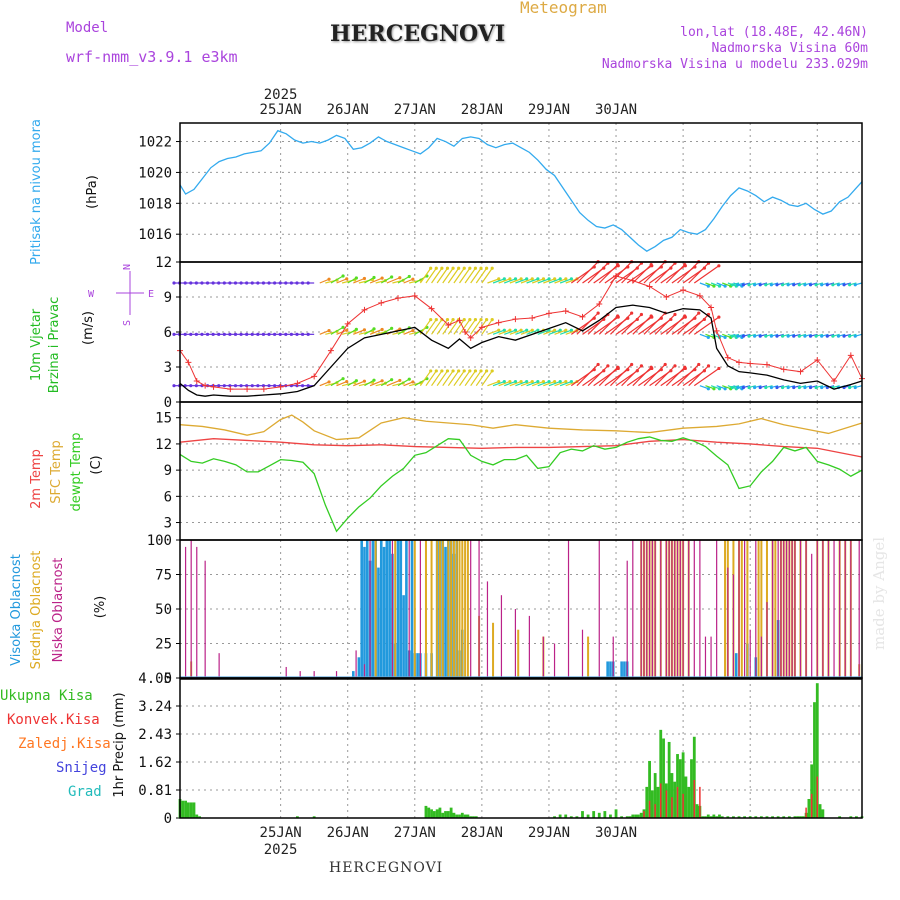  Describe the element at coordinates (281, 95) in the screenshot. I see `year-label-top: 2025` at that location.